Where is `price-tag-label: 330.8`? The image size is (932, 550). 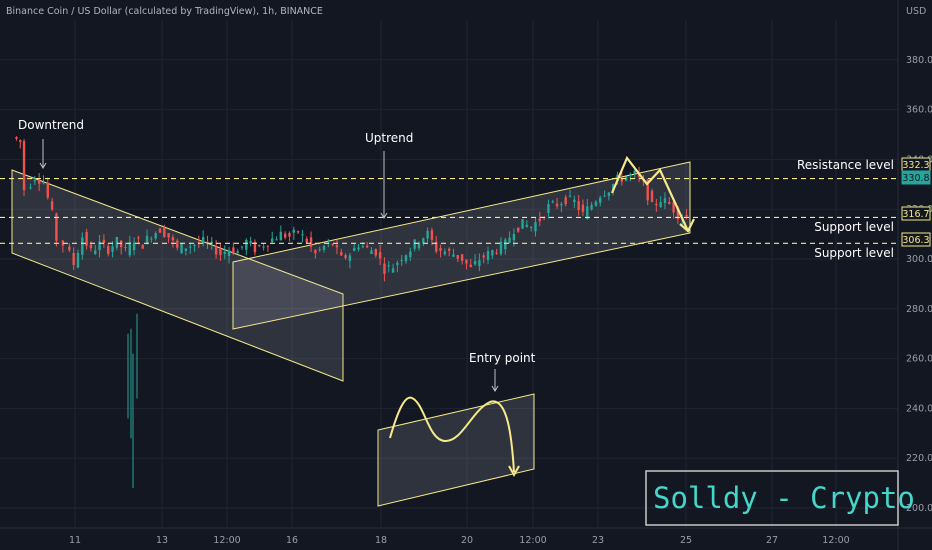 price-tag-label: 330.8 is located at coordinates (915, 178).